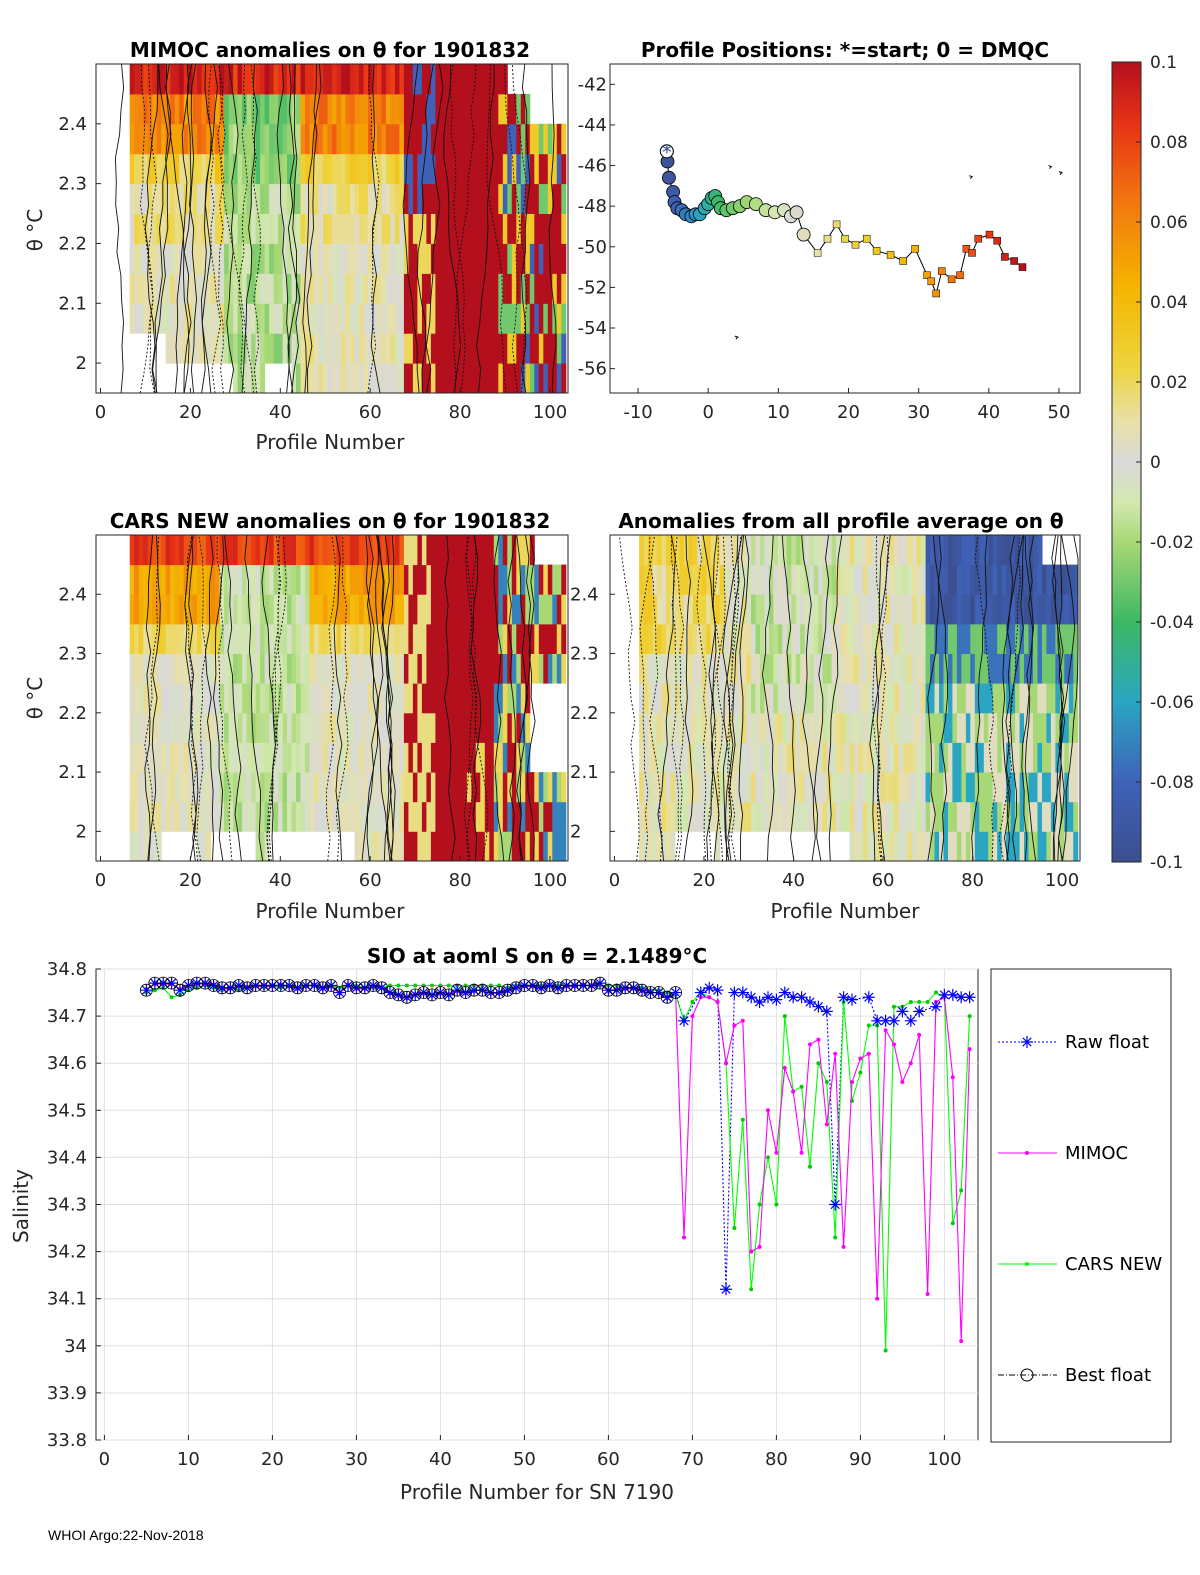 Image resolution: width=1200 pixels, height=1575 pixels. What do you see at coordinates (868, 1025) in the screenshot?
I see `cars-new-point` at bounding box center [868, 1025].